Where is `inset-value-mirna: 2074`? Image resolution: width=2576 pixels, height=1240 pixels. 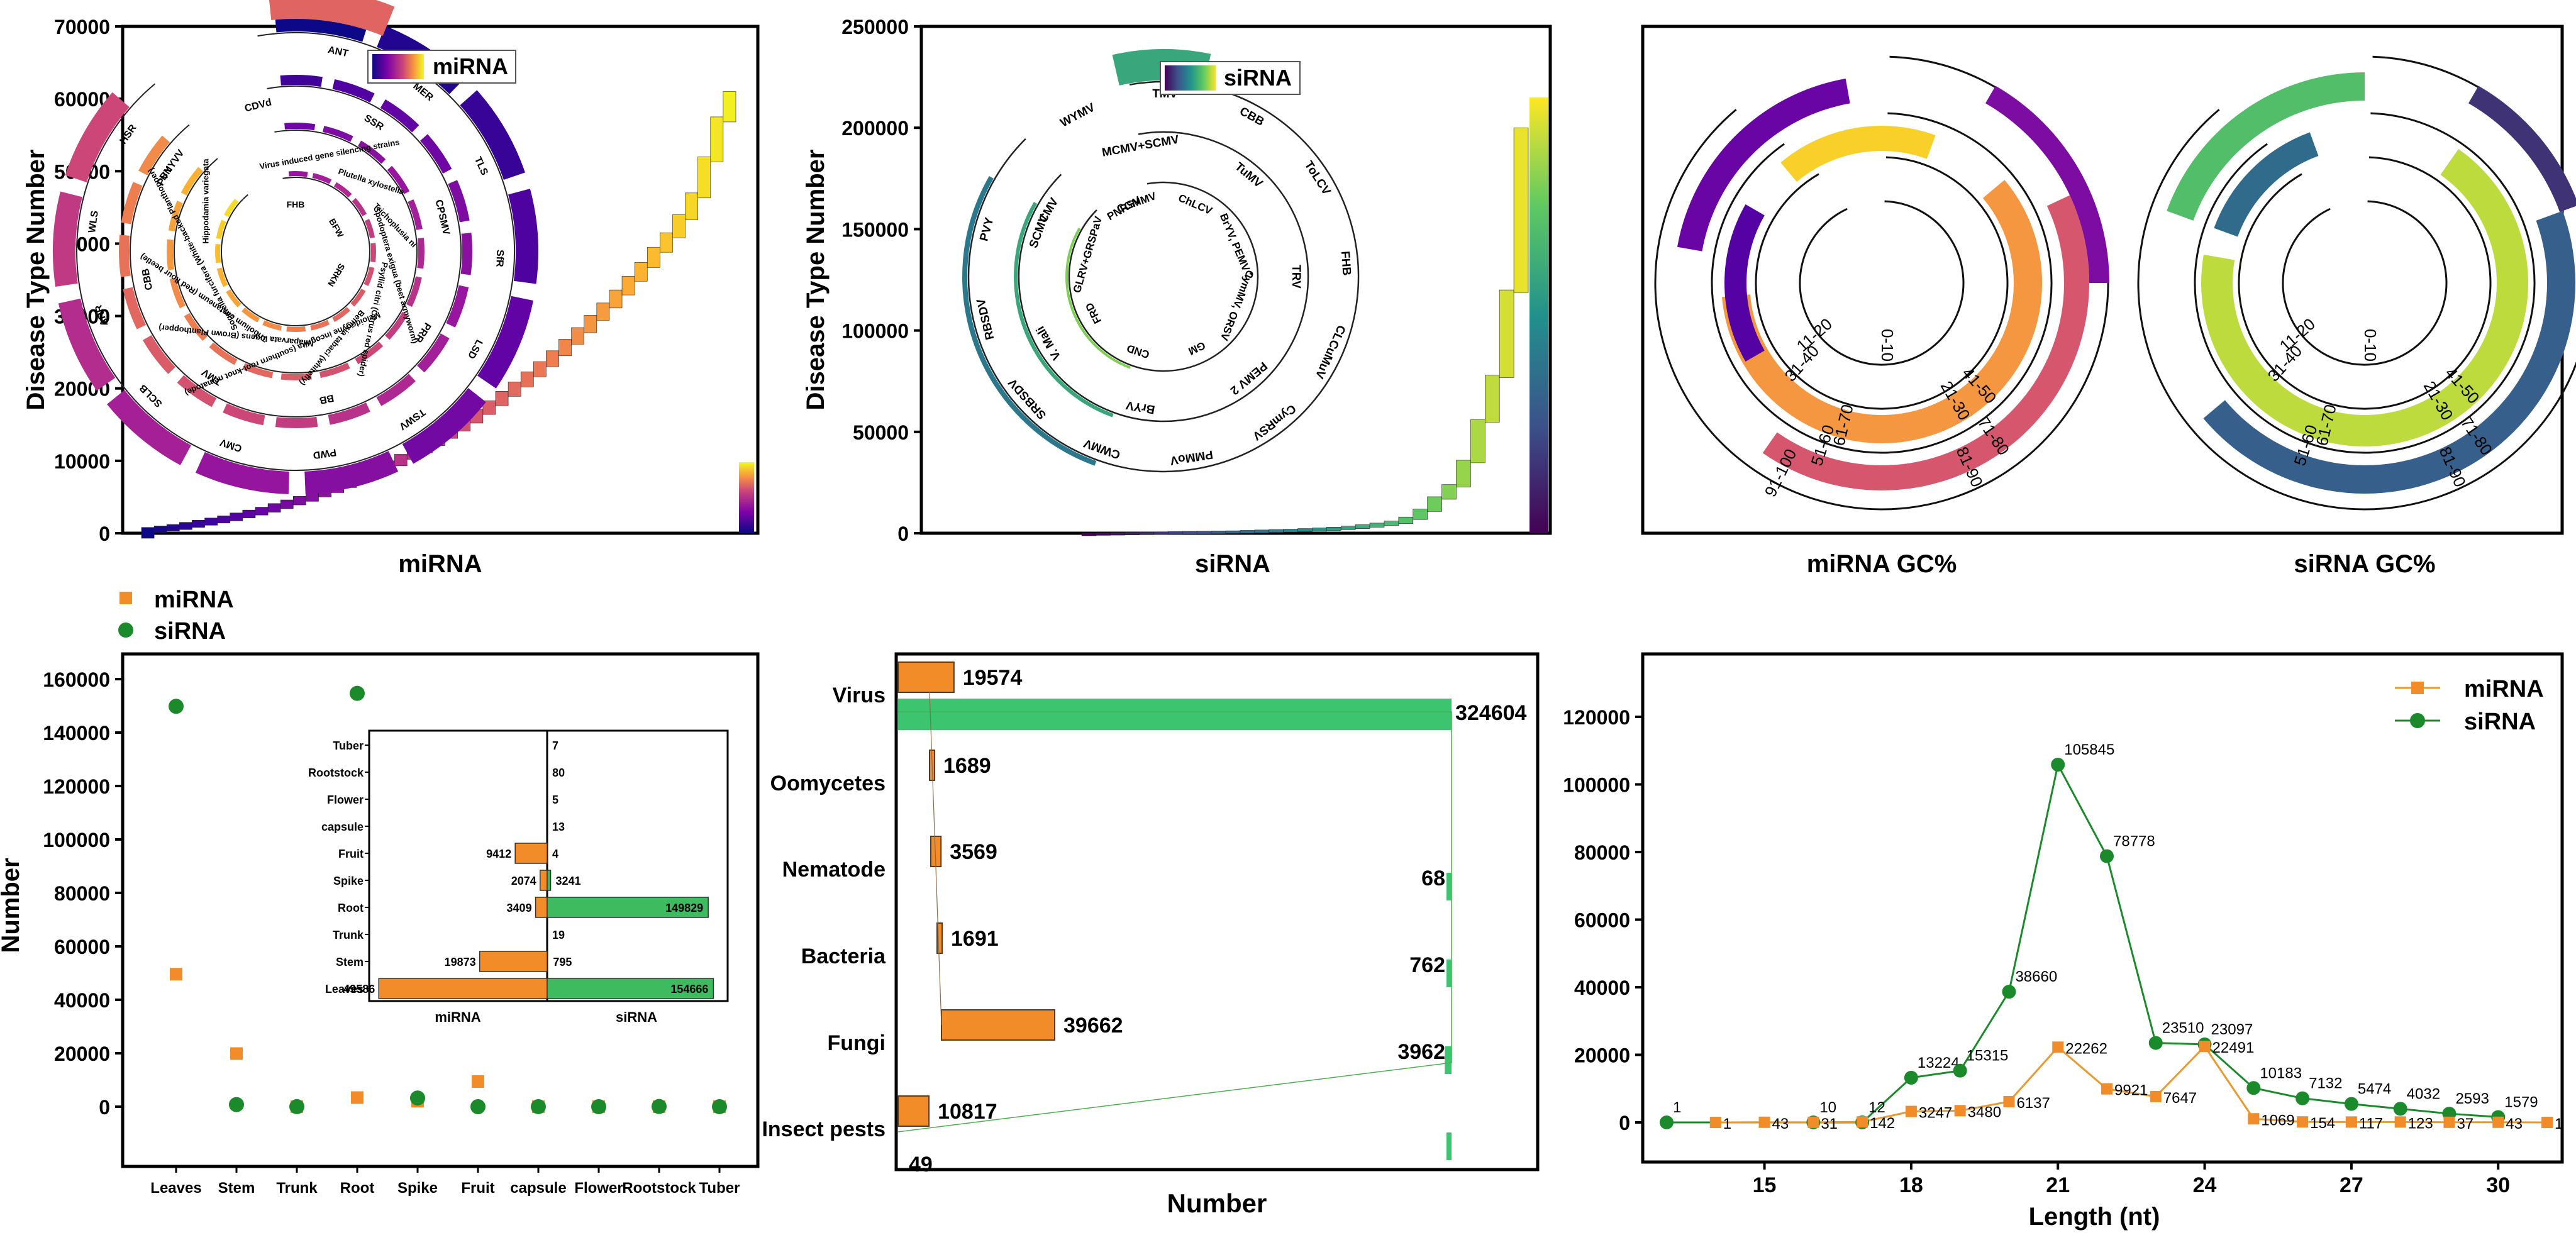
inset-value-mirna: 2074 is located at coordinates (523, 881).